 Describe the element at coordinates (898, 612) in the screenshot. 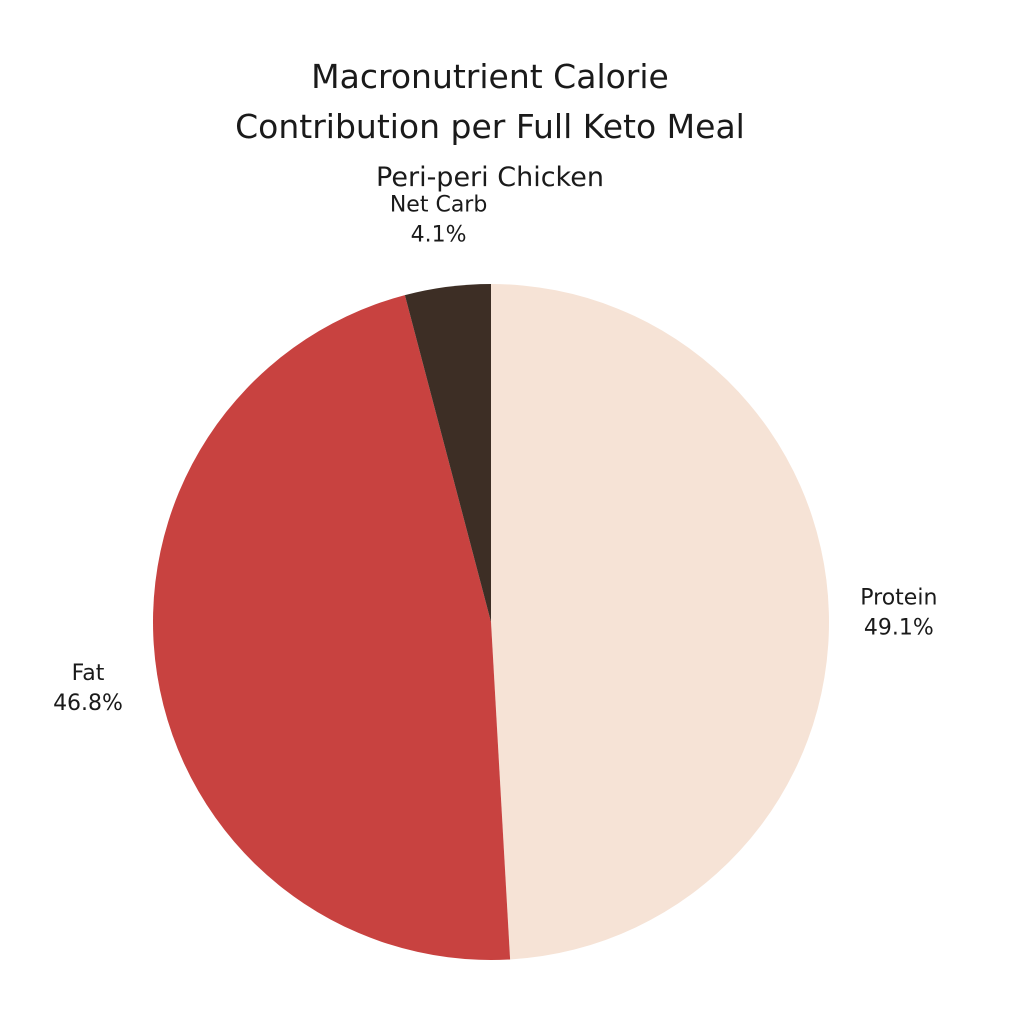

I see `slice-label-protein: Protein 49.1%` at that location.